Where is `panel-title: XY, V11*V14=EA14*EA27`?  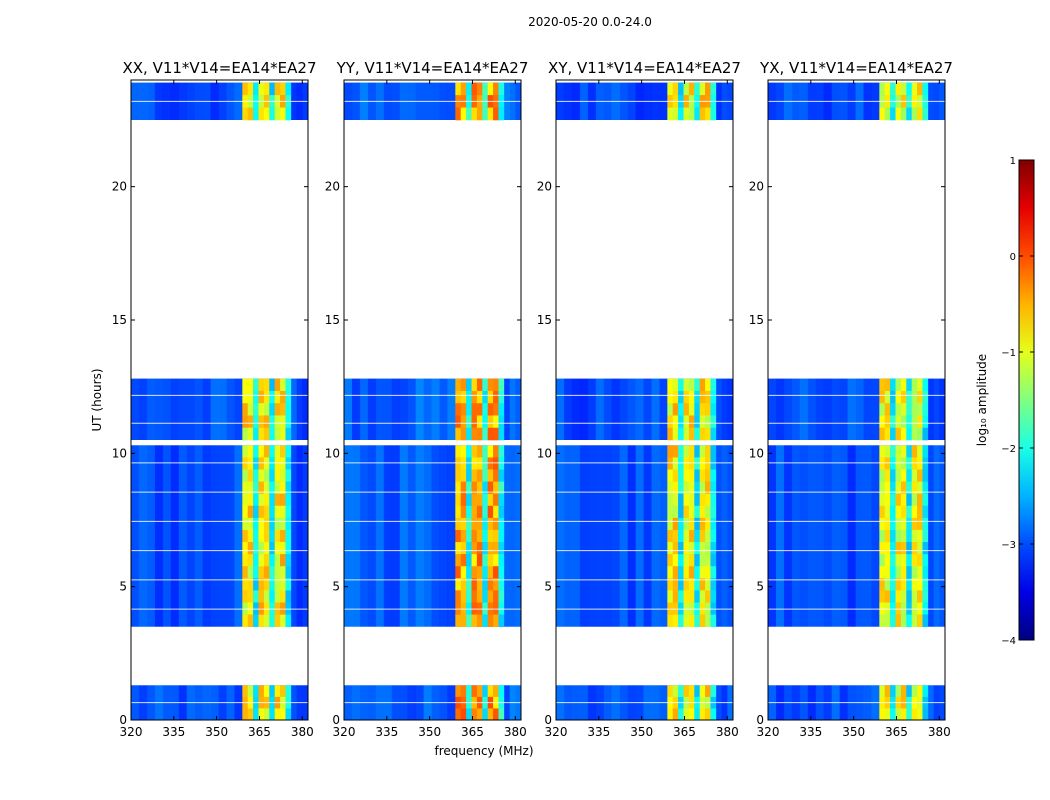 panel-title: XY, V11*V14=EA14*EA27 is located at coordinates (644, 68).